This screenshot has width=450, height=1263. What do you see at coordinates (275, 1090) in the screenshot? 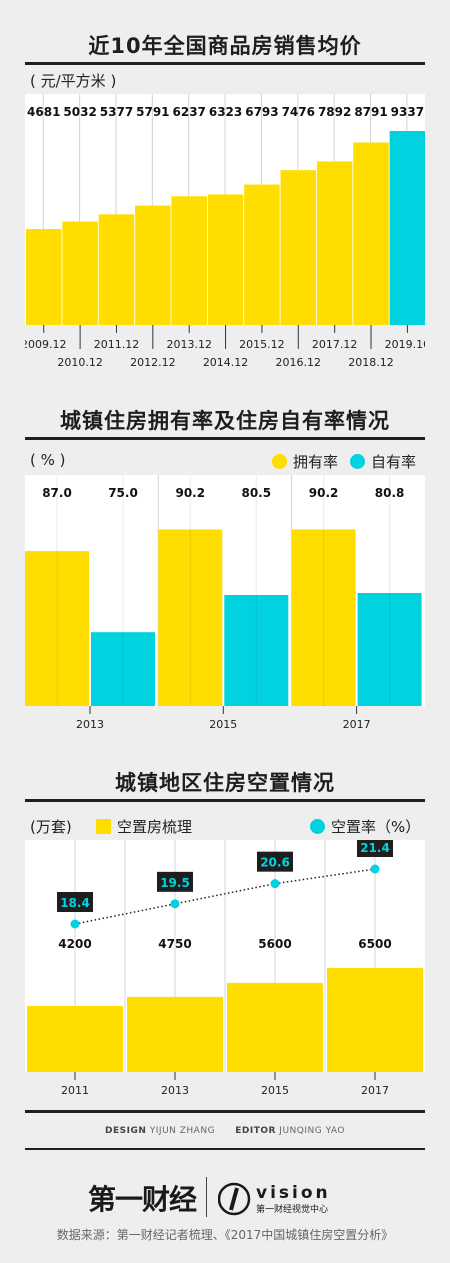
I see `chart3-tick-label: 2015` at bounding box center [275, 1090].